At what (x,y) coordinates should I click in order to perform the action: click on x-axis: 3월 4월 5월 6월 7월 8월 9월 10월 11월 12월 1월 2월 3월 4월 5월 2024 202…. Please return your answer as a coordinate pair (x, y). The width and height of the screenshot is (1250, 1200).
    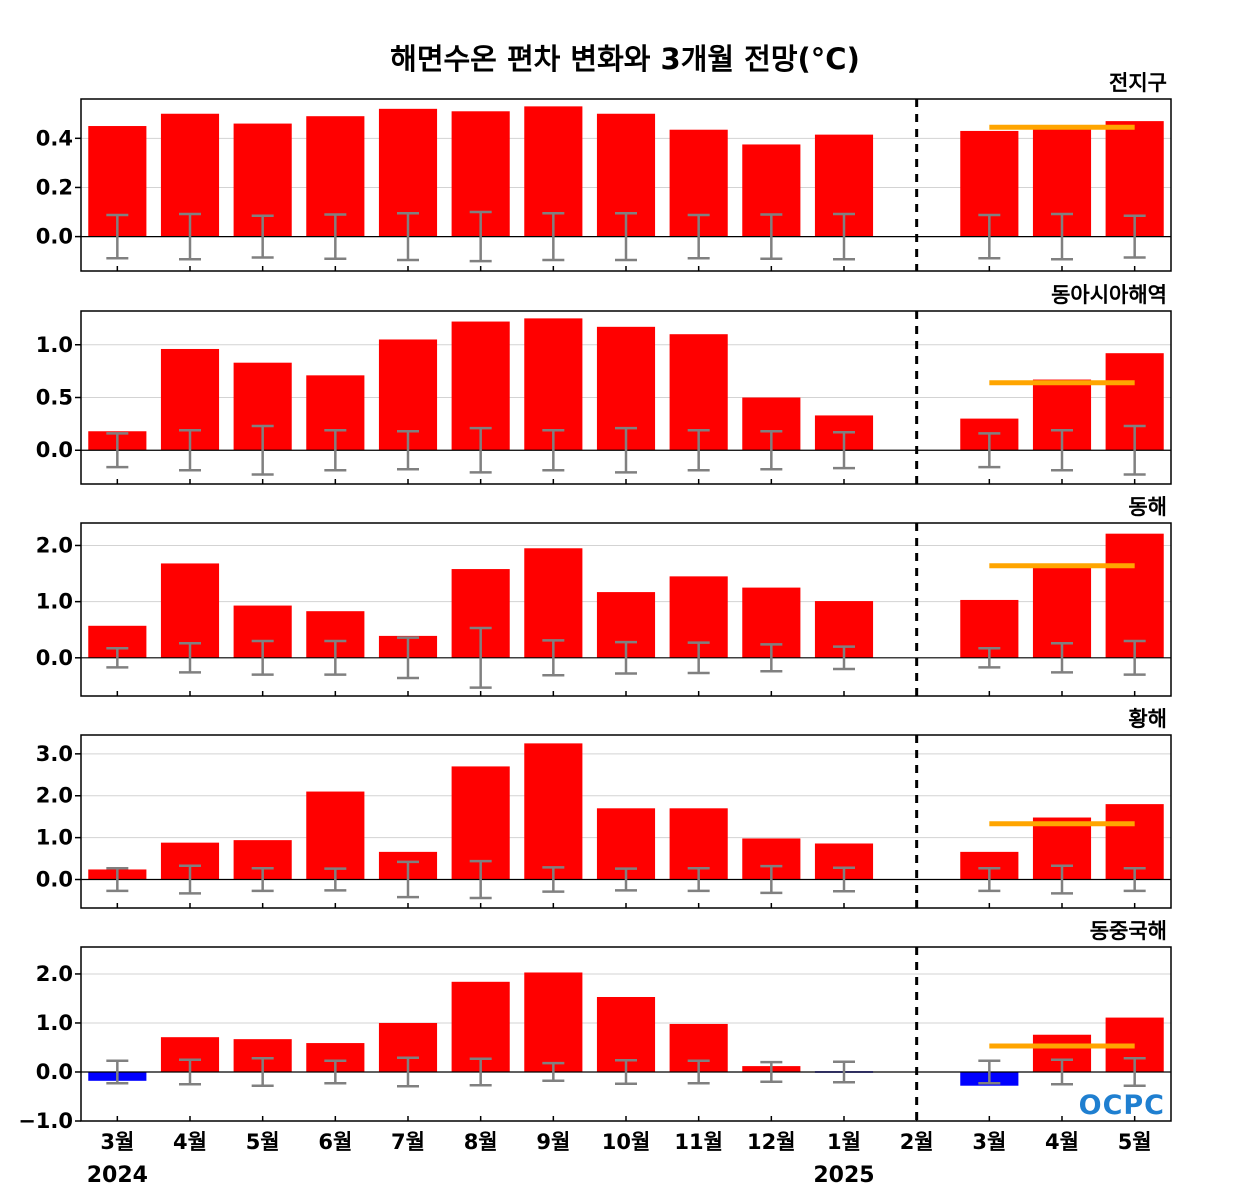
    Looking at the image, I should click on (619, 1159).